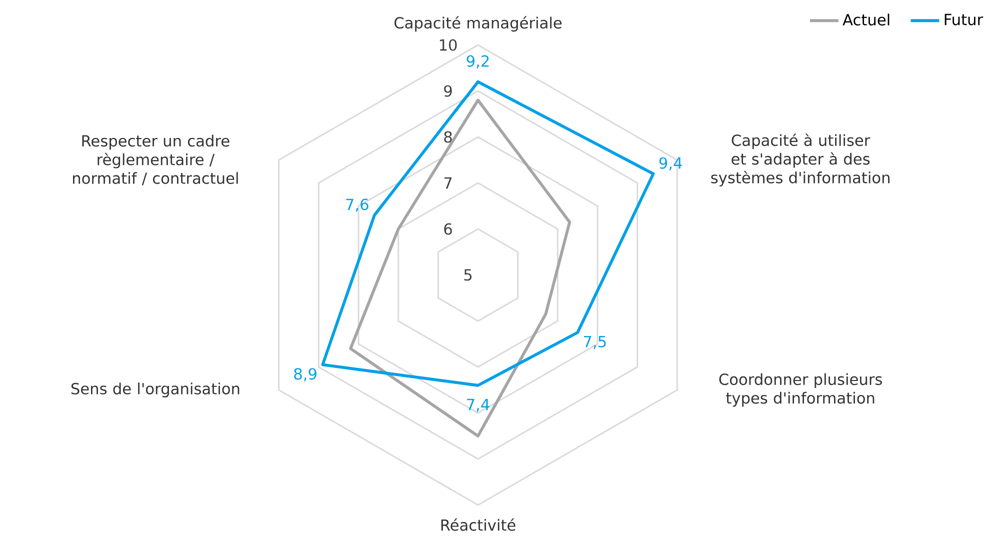 The image size is (1000, 538). Describe the element at coordinates (670, 163) in the screenshot. I see `data-label: 9,4` at that location.